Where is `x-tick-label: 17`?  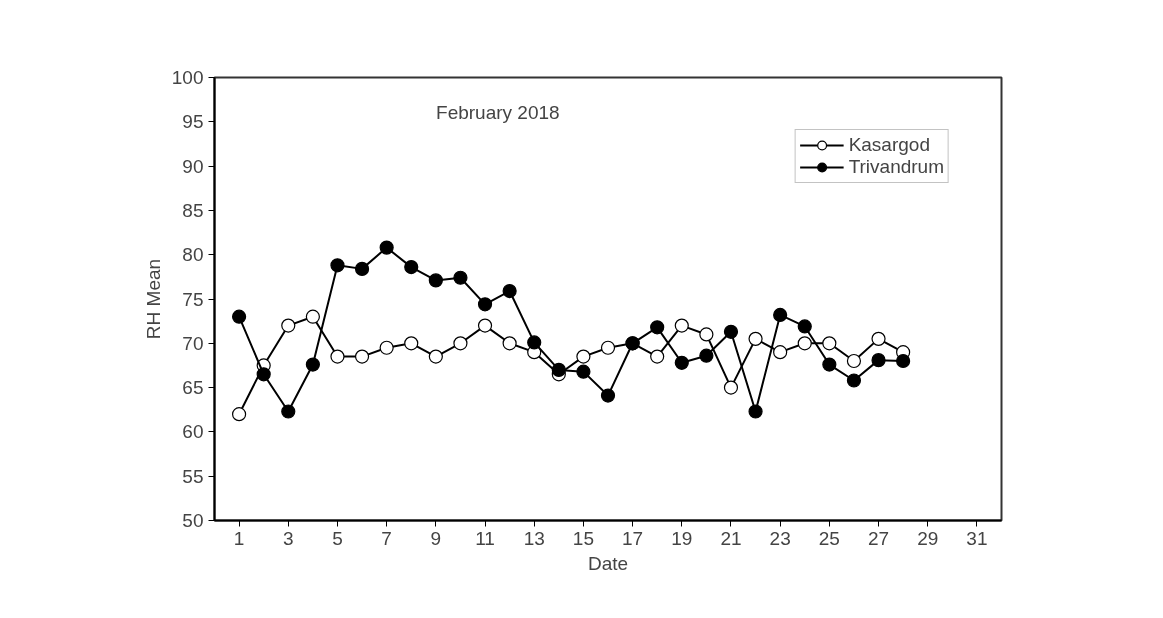 x-tick-label: 17 is located at coordinates (633, 538).